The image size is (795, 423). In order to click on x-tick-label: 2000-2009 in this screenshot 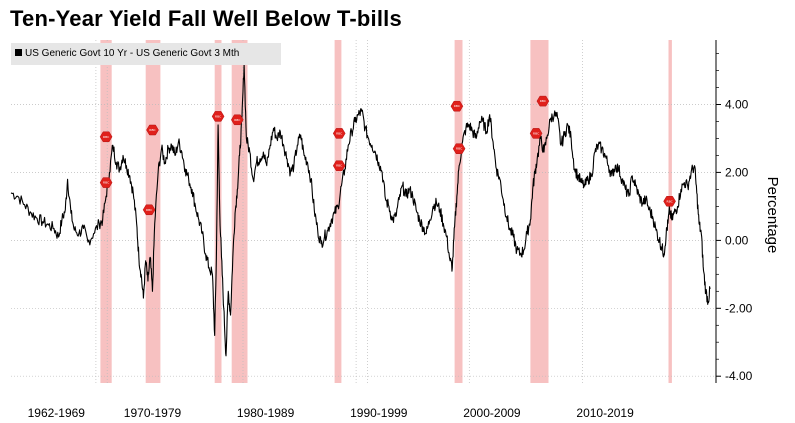, I will do `click(492, 413)`.